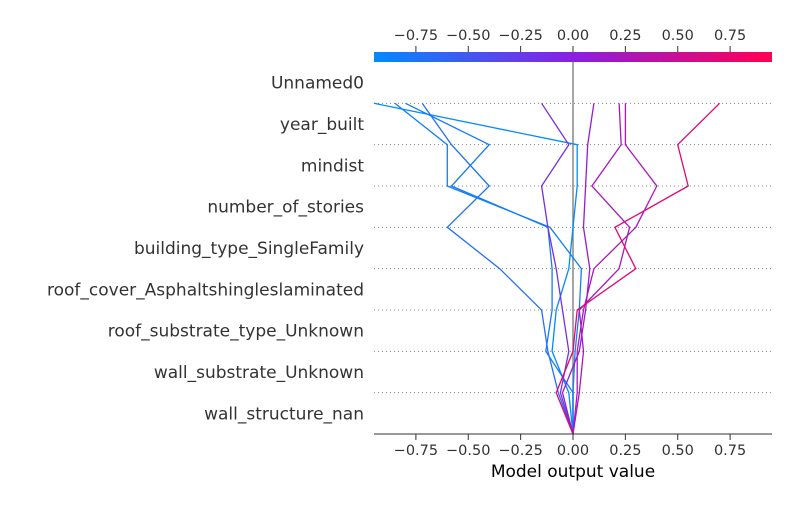 The height and width of the screenshot is (509, 800). I want to click on bottom-tick-label: 0.00, so click(573, 451).